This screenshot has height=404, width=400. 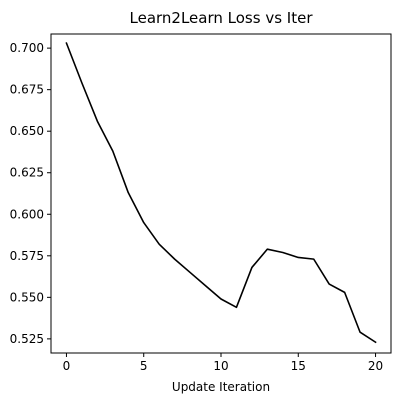 I want to click on y-tick-label: 0.650, so click(x=27, y=131).